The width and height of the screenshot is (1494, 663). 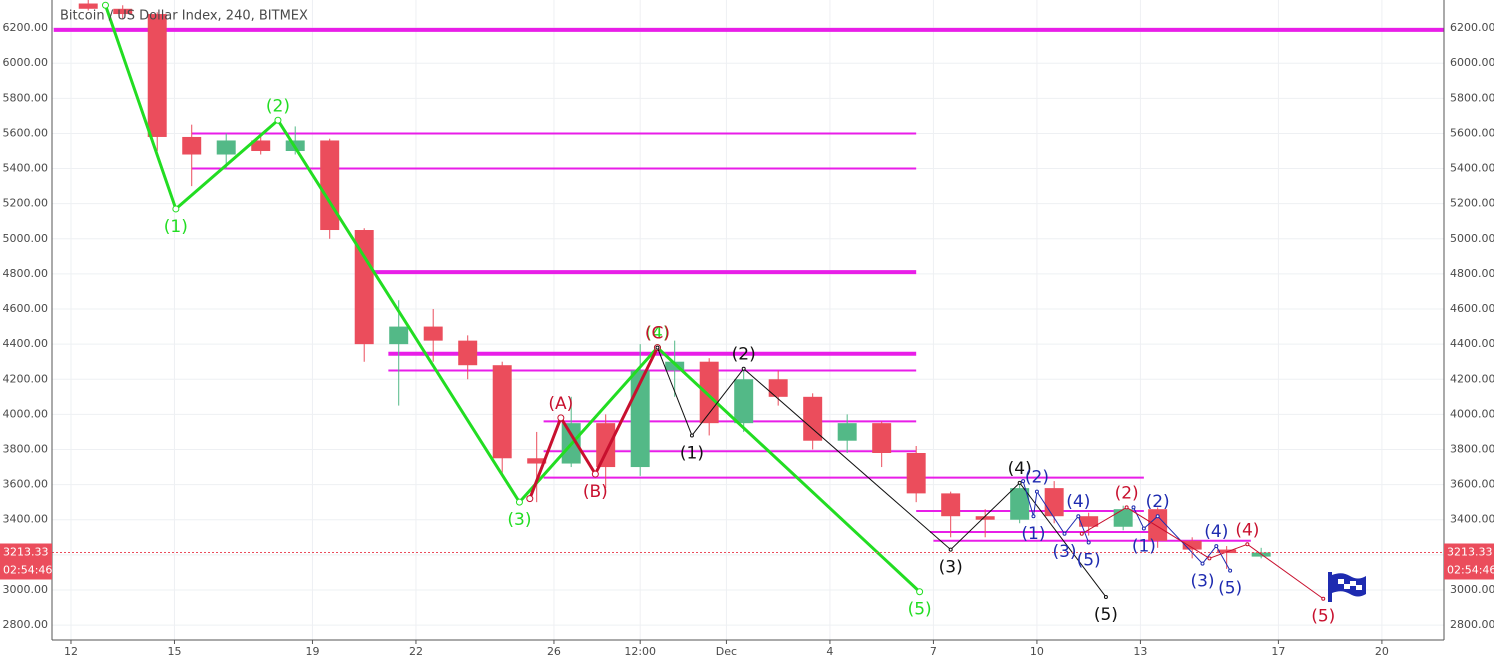 I want to click on y-tick-label-right: 2800.00, so click(x=1472, y=624).